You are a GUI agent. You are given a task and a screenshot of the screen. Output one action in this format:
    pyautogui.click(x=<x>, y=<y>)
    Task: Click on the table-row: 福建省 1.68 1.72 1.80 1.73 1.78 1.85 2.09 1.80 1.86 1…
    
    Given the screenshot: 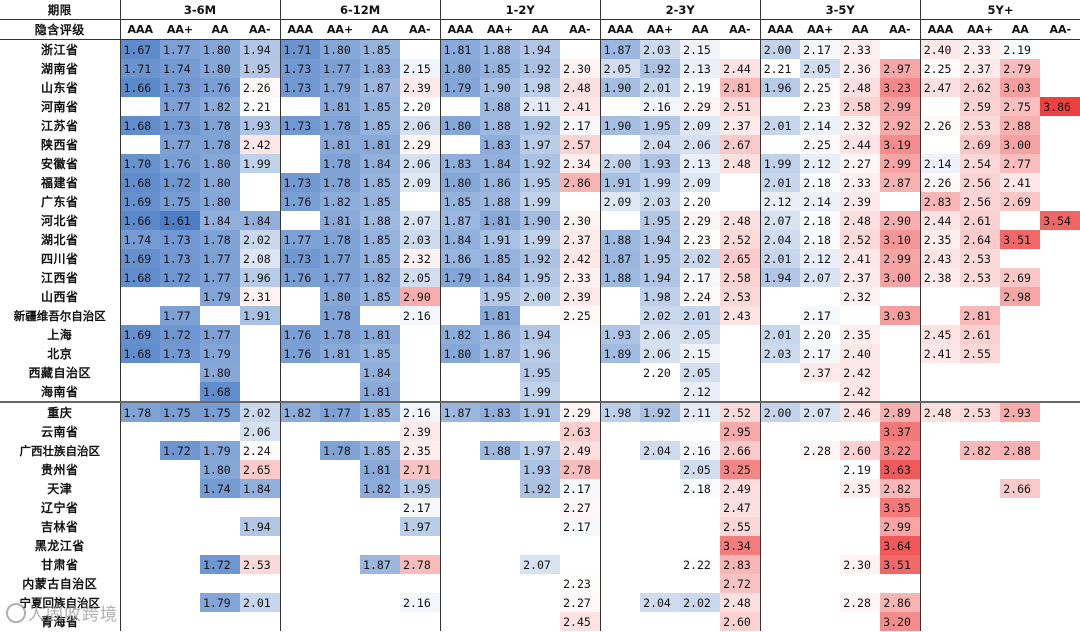 What is the action you would take?
    pyautogui.click(x=540, y=182)
    